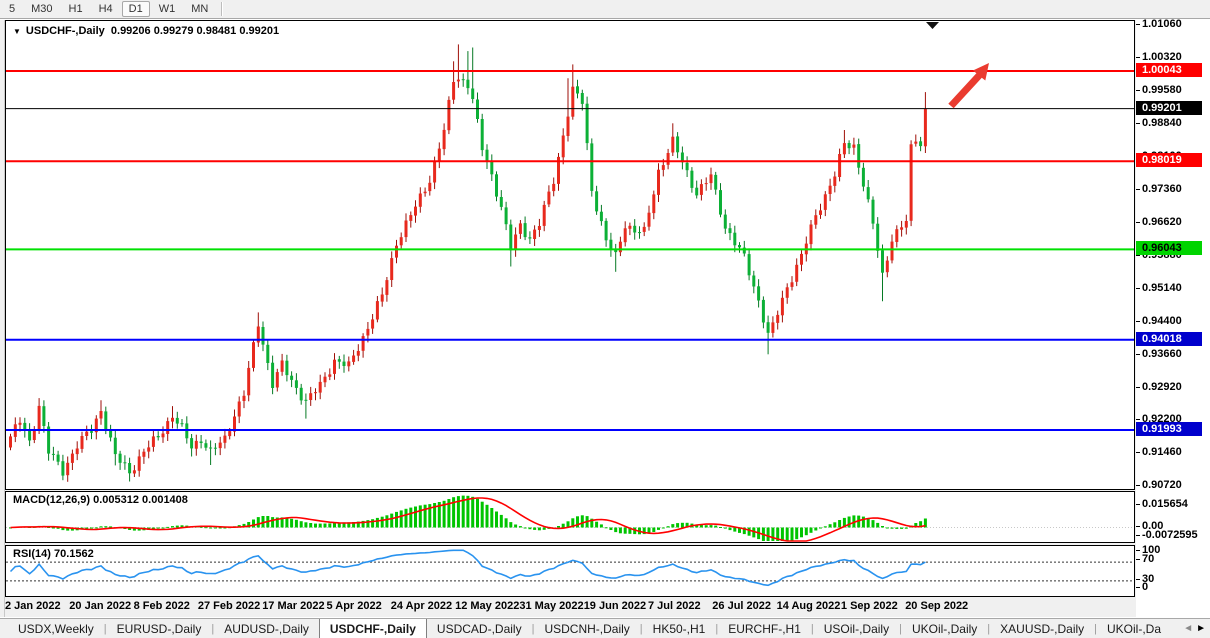  I want to click on chart-symbol-label: USDCHF-,Daily, so click(65, 31).